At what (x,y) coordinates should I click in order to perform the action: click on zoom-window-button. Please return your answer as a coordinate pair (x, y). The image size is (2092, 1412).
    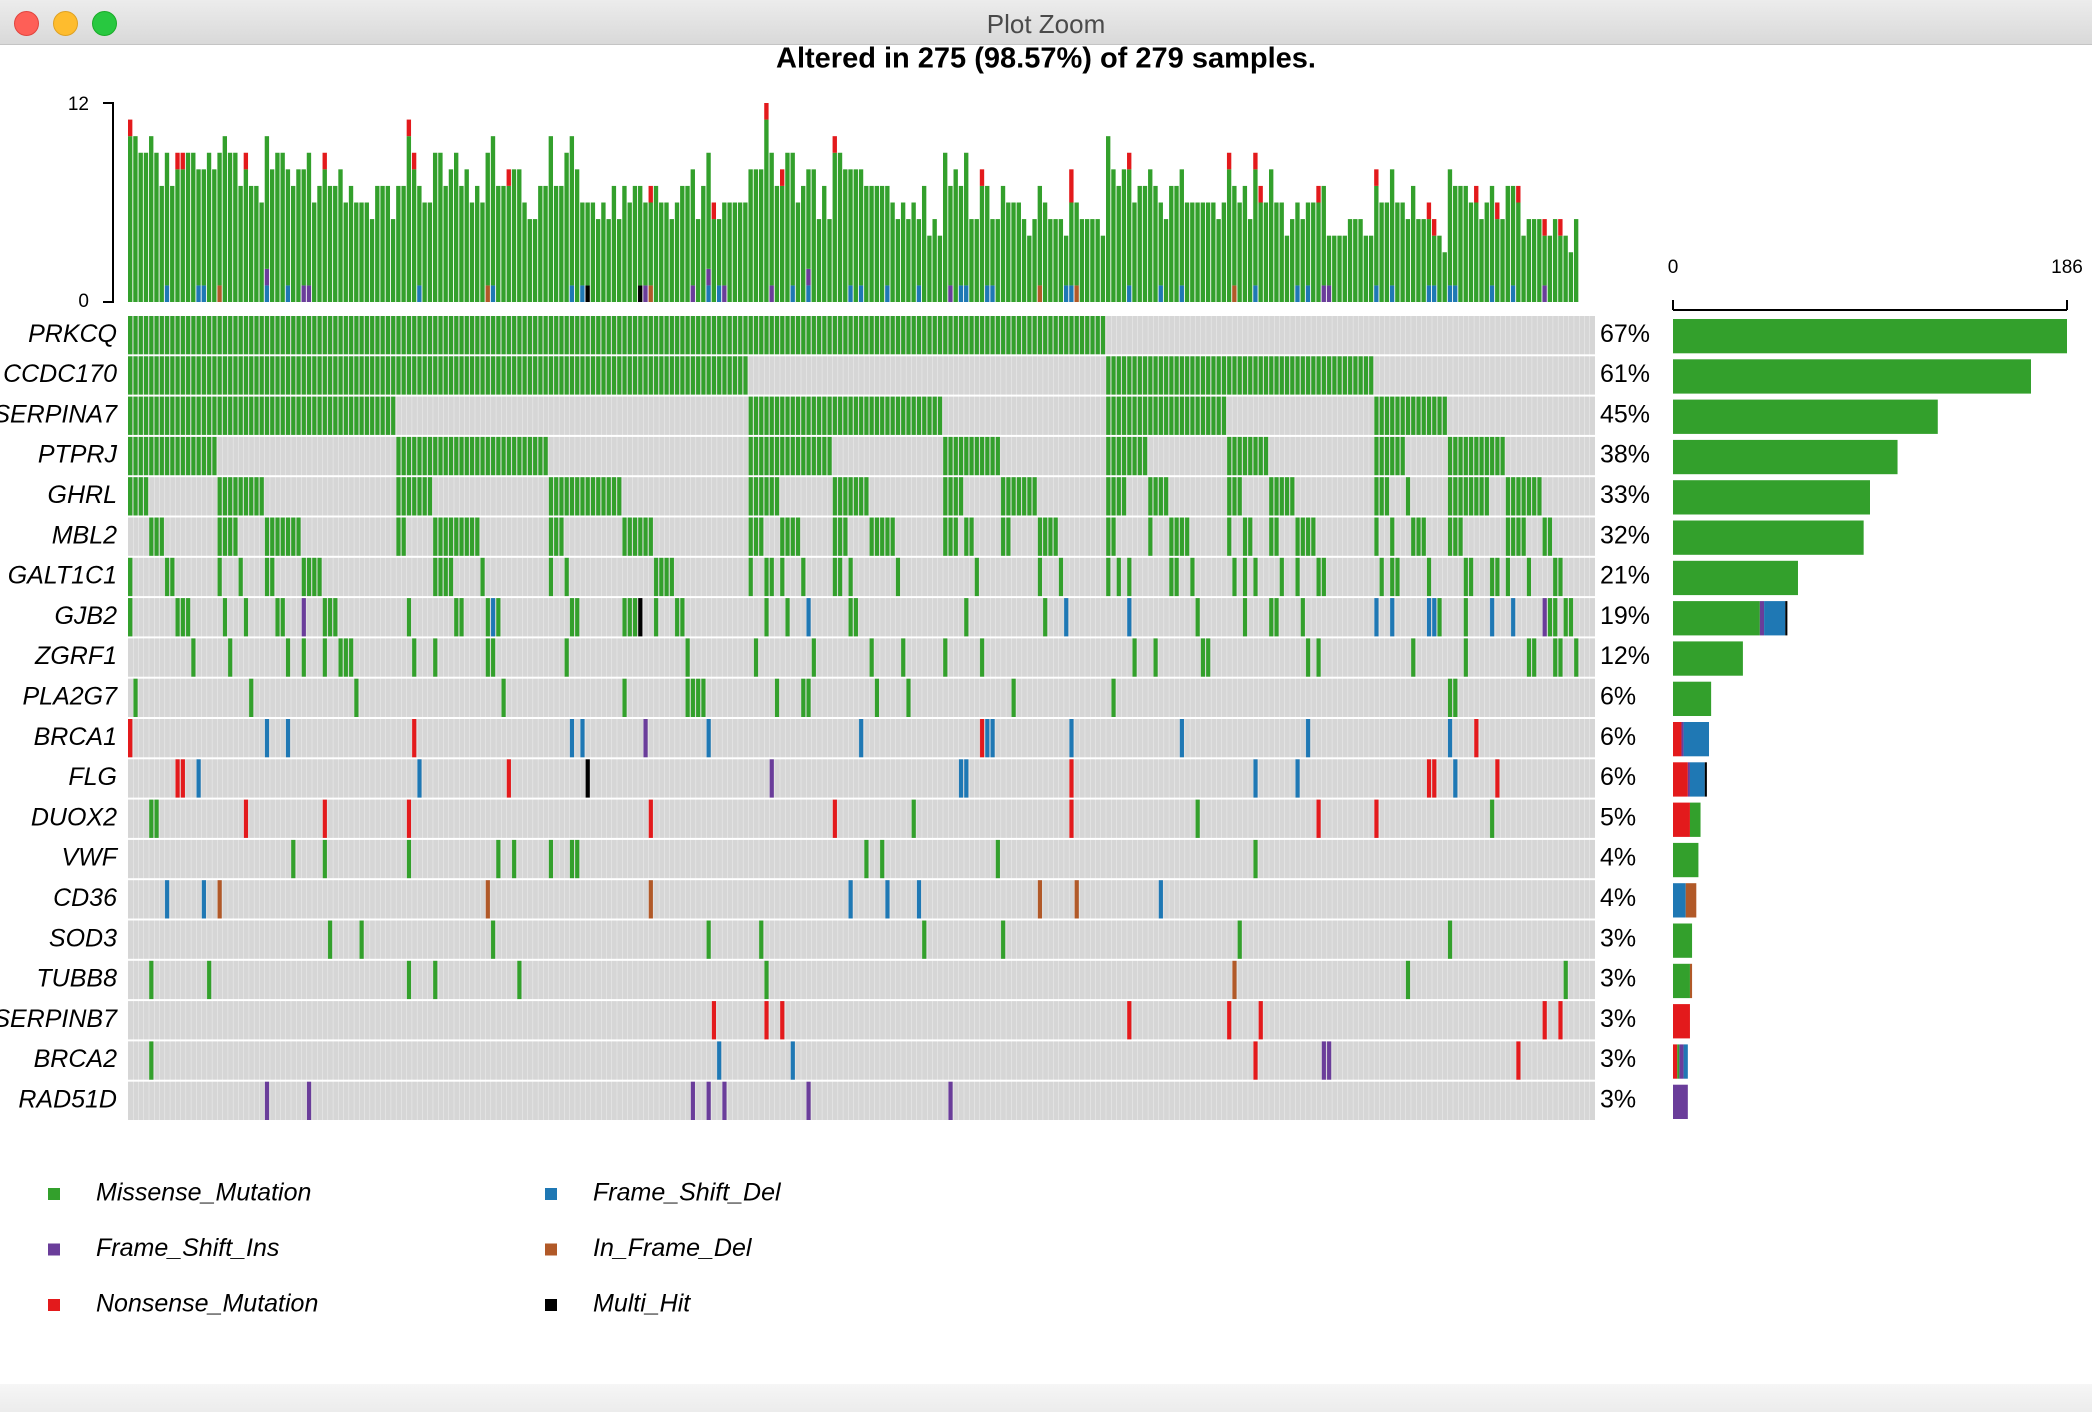
    Looking at the image, I should click on (104, 23).